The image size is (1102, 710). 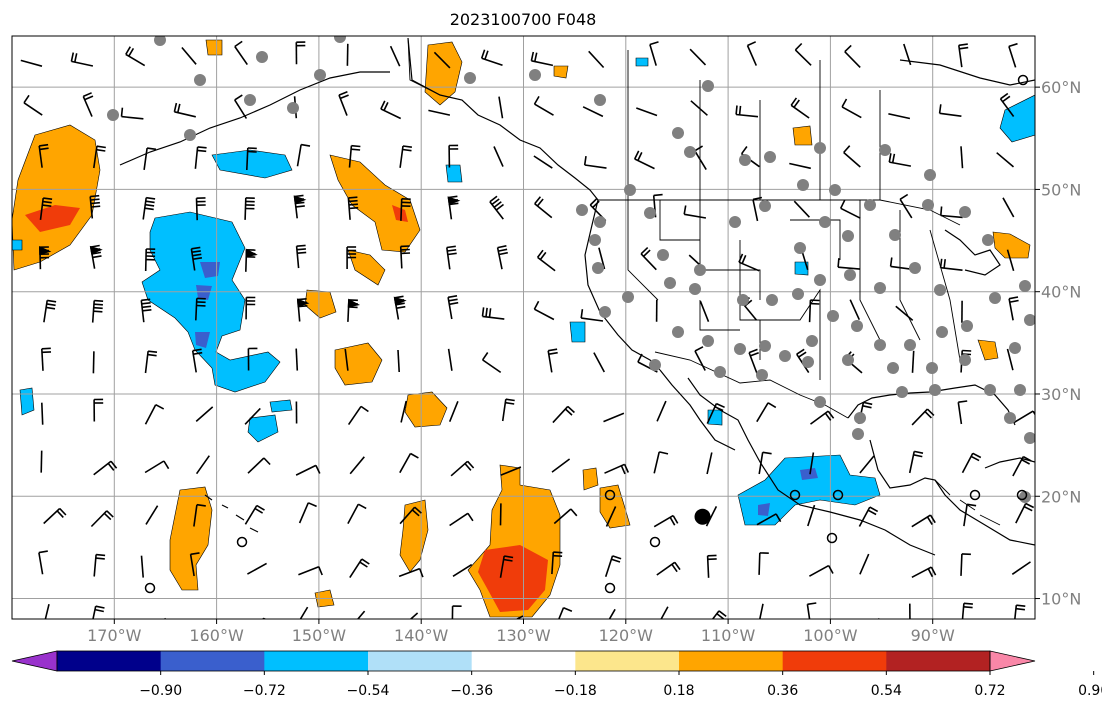 I want to click on colorbar-tick-label: 0.36, so click(x=782, y=691).